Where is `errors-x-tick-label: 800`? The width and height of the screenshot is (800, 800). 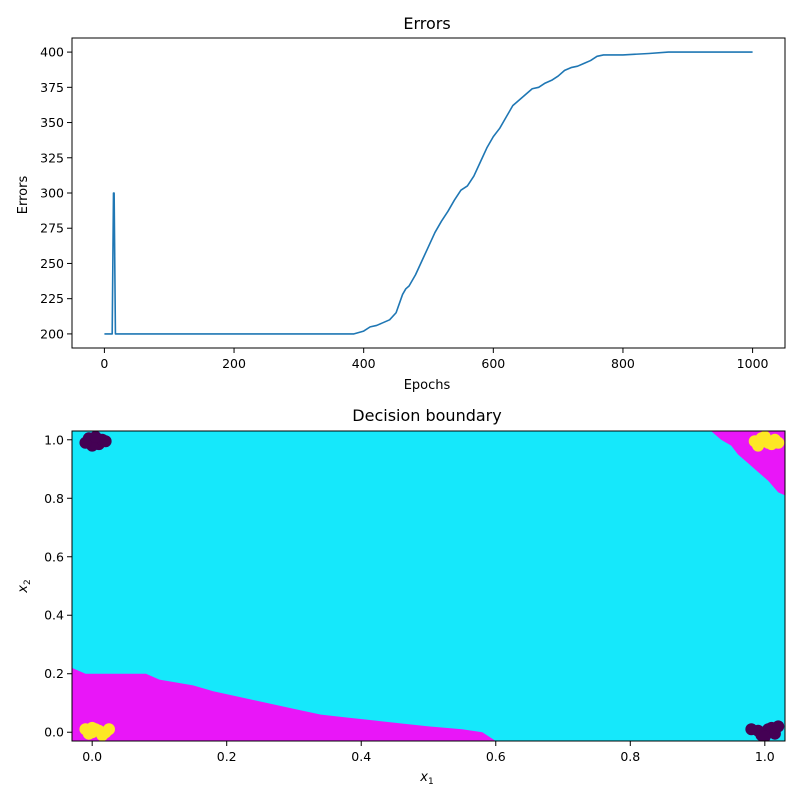 errors-x-tick-label: 800 is located at coordinates (623, 363).